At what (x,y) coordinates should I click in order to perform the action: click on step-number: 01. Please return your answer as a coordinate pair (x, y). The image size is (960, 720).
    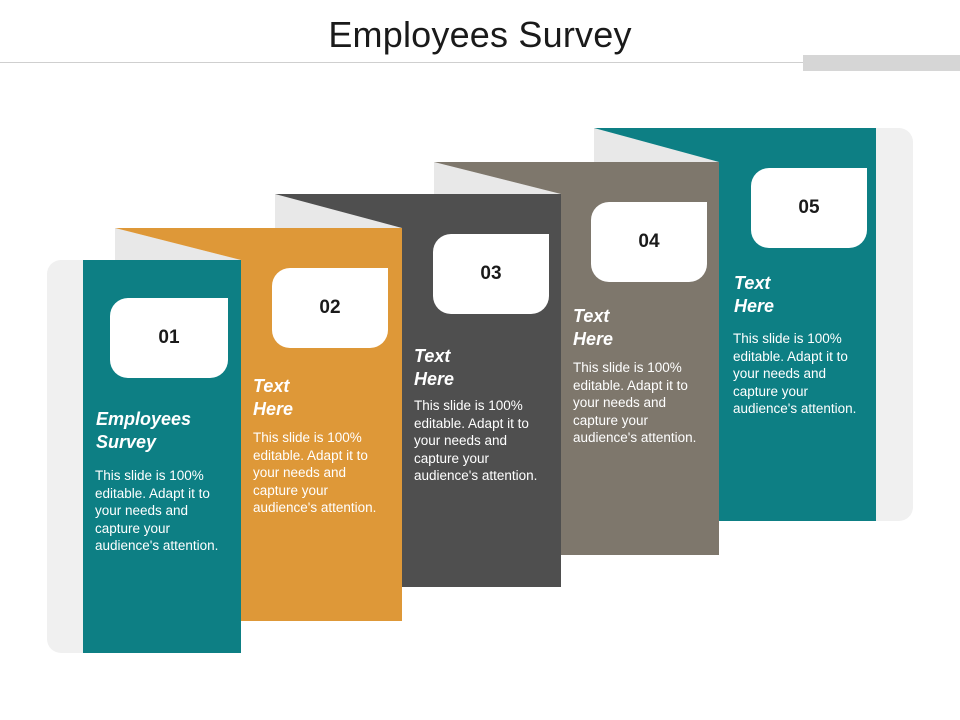
    Looking at the image, I should click on (169, 337).